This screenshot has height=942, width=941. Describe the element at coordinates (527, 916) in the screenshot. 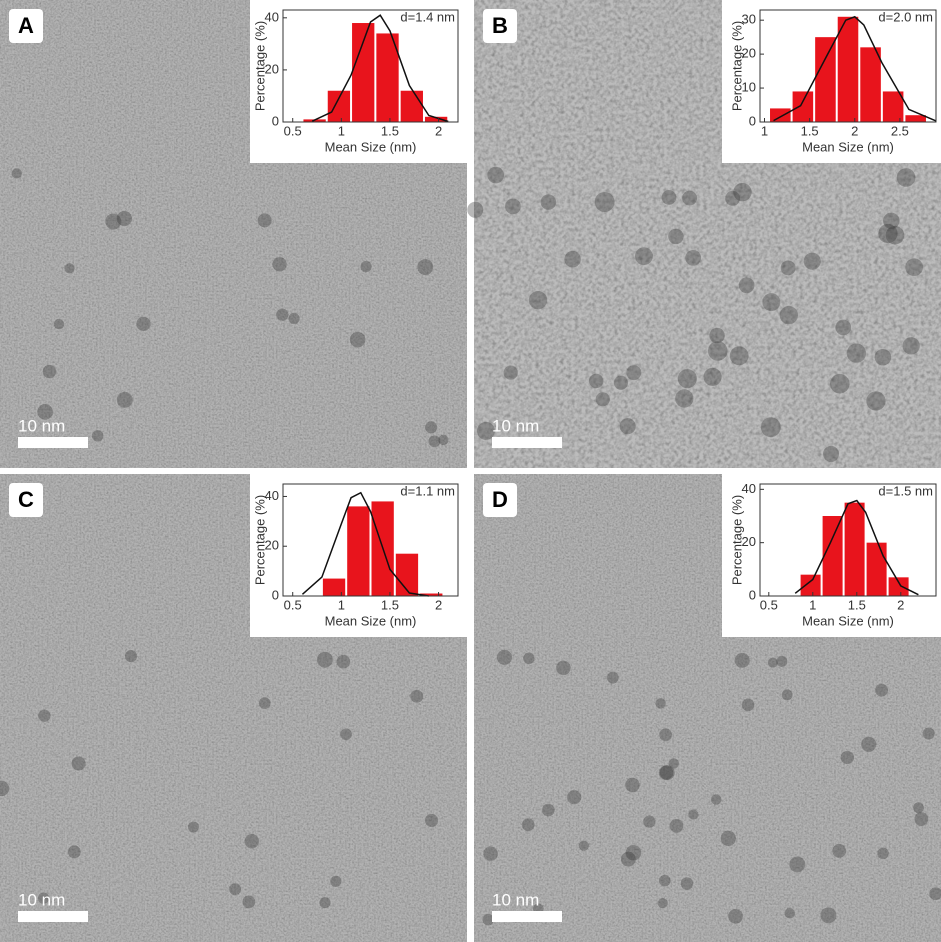

I see `scale-bar` at that location.